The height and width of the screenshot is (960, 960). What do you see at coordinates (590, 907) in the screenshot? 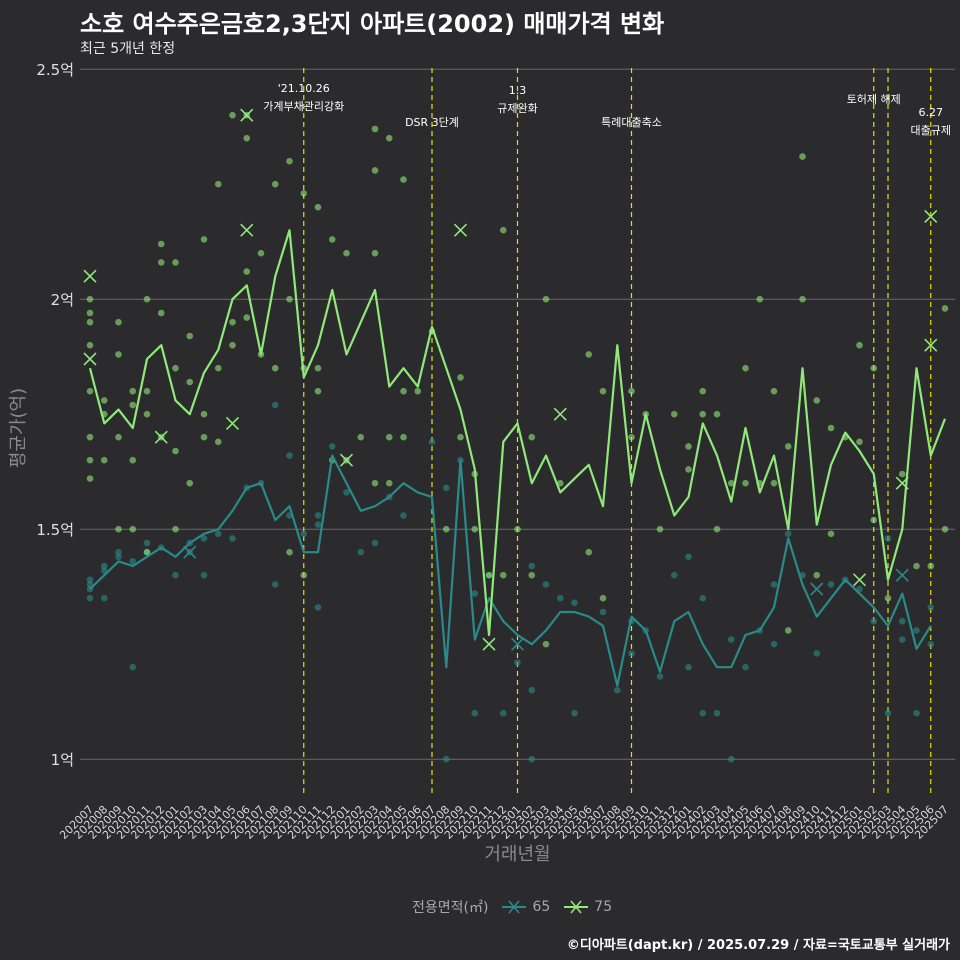
I see `legend-item-75: 75` at bounding box center [590, 907].